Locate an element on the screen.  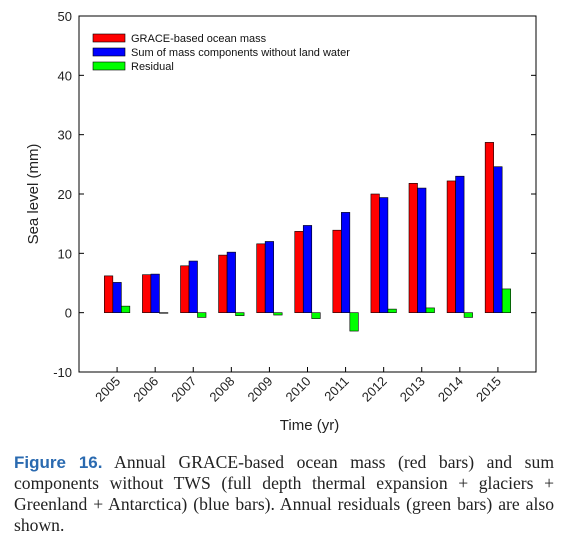
x-tick-label: 2013 is located at coordinates (412, 389).